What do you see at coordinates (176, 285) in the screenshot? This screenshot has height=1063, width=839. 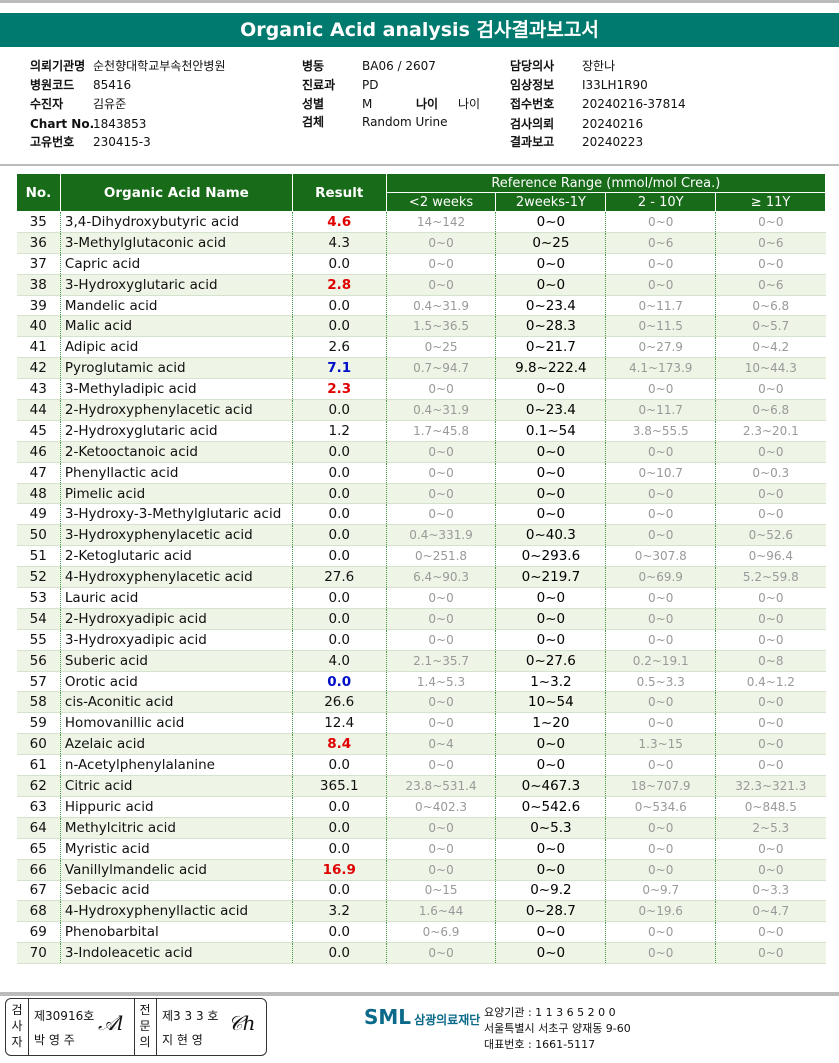 I see `acid-name: 3-Hydroxyglutaric acid` at bounding box center [176, 285].